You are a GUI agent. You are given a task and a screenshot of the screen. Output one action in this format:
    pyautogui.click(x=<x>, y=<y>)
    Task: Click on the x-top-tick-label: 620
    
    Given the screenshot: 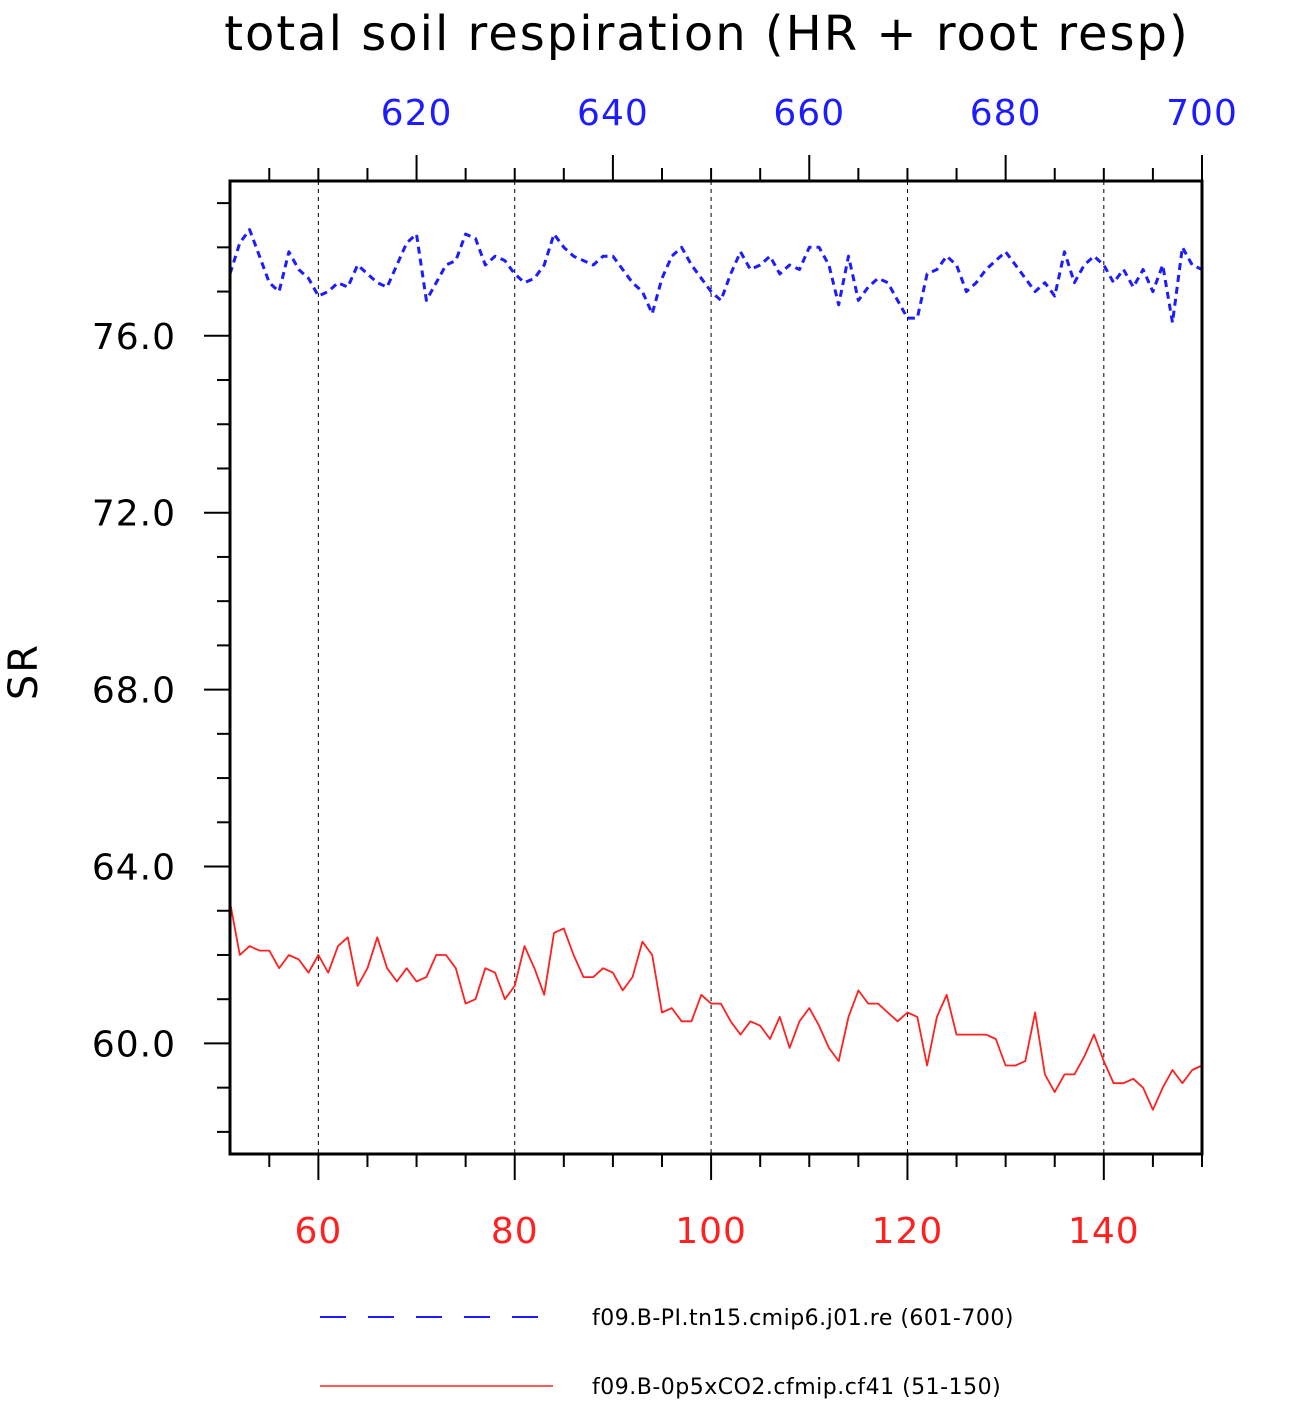 What is the action you would take?
    pyautogui.click(x=417, y=113)
    